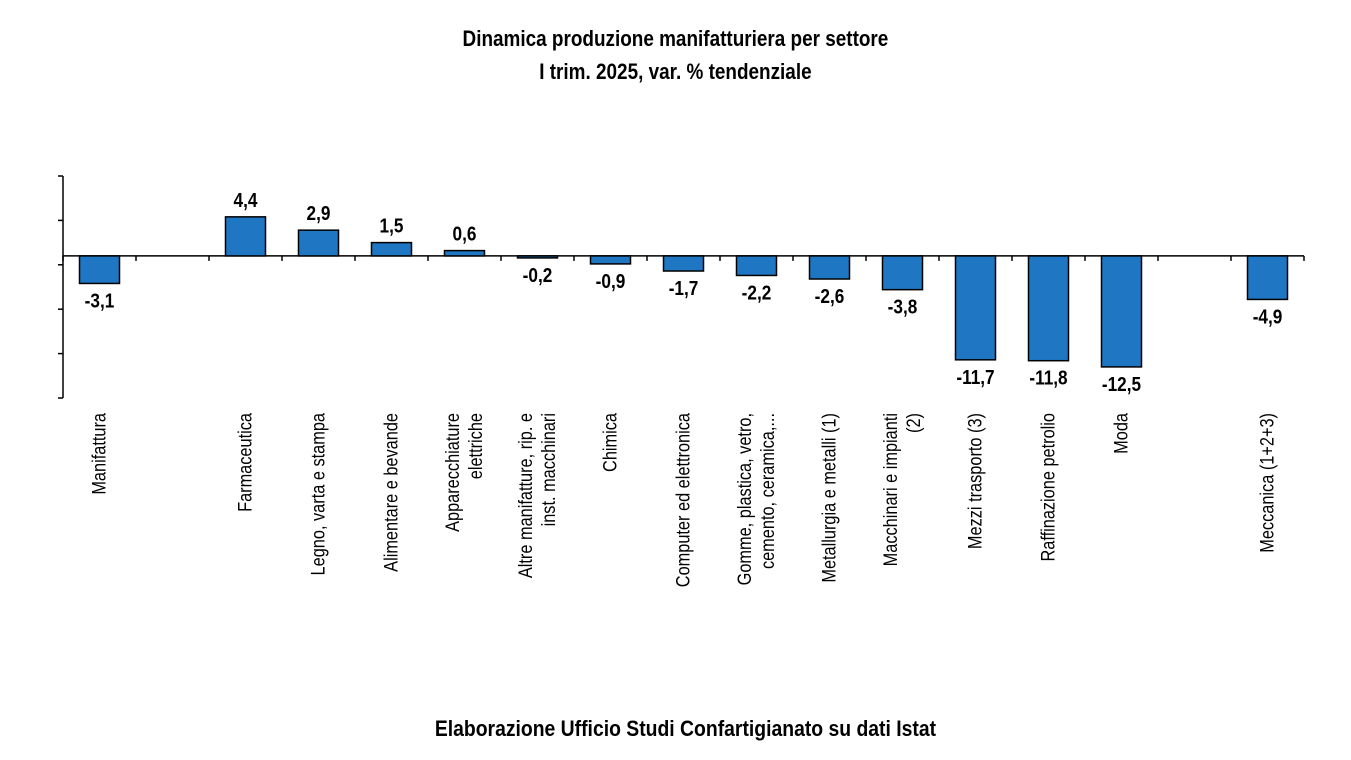 The image size is (1351, 760). I want to click on data-label: -0,2, so click(538, 275).